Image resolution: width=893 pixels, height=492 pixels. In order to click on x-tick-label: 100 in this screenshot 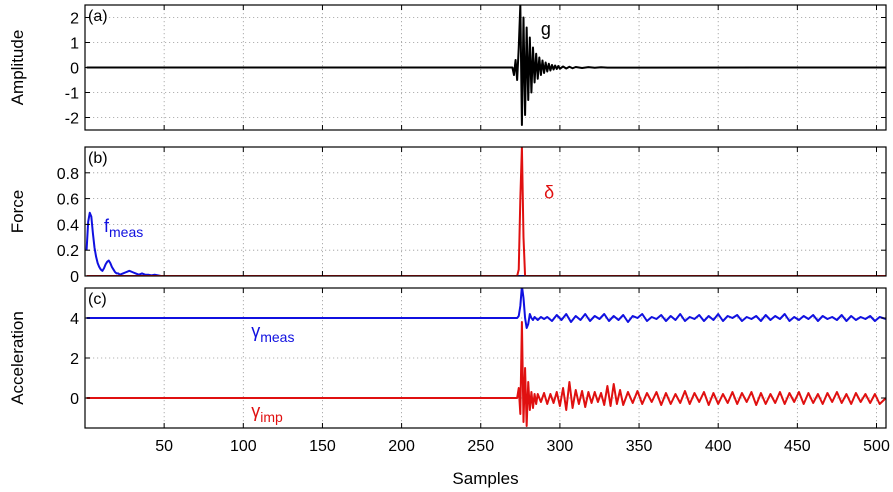, I will do `click(243, 446)`.